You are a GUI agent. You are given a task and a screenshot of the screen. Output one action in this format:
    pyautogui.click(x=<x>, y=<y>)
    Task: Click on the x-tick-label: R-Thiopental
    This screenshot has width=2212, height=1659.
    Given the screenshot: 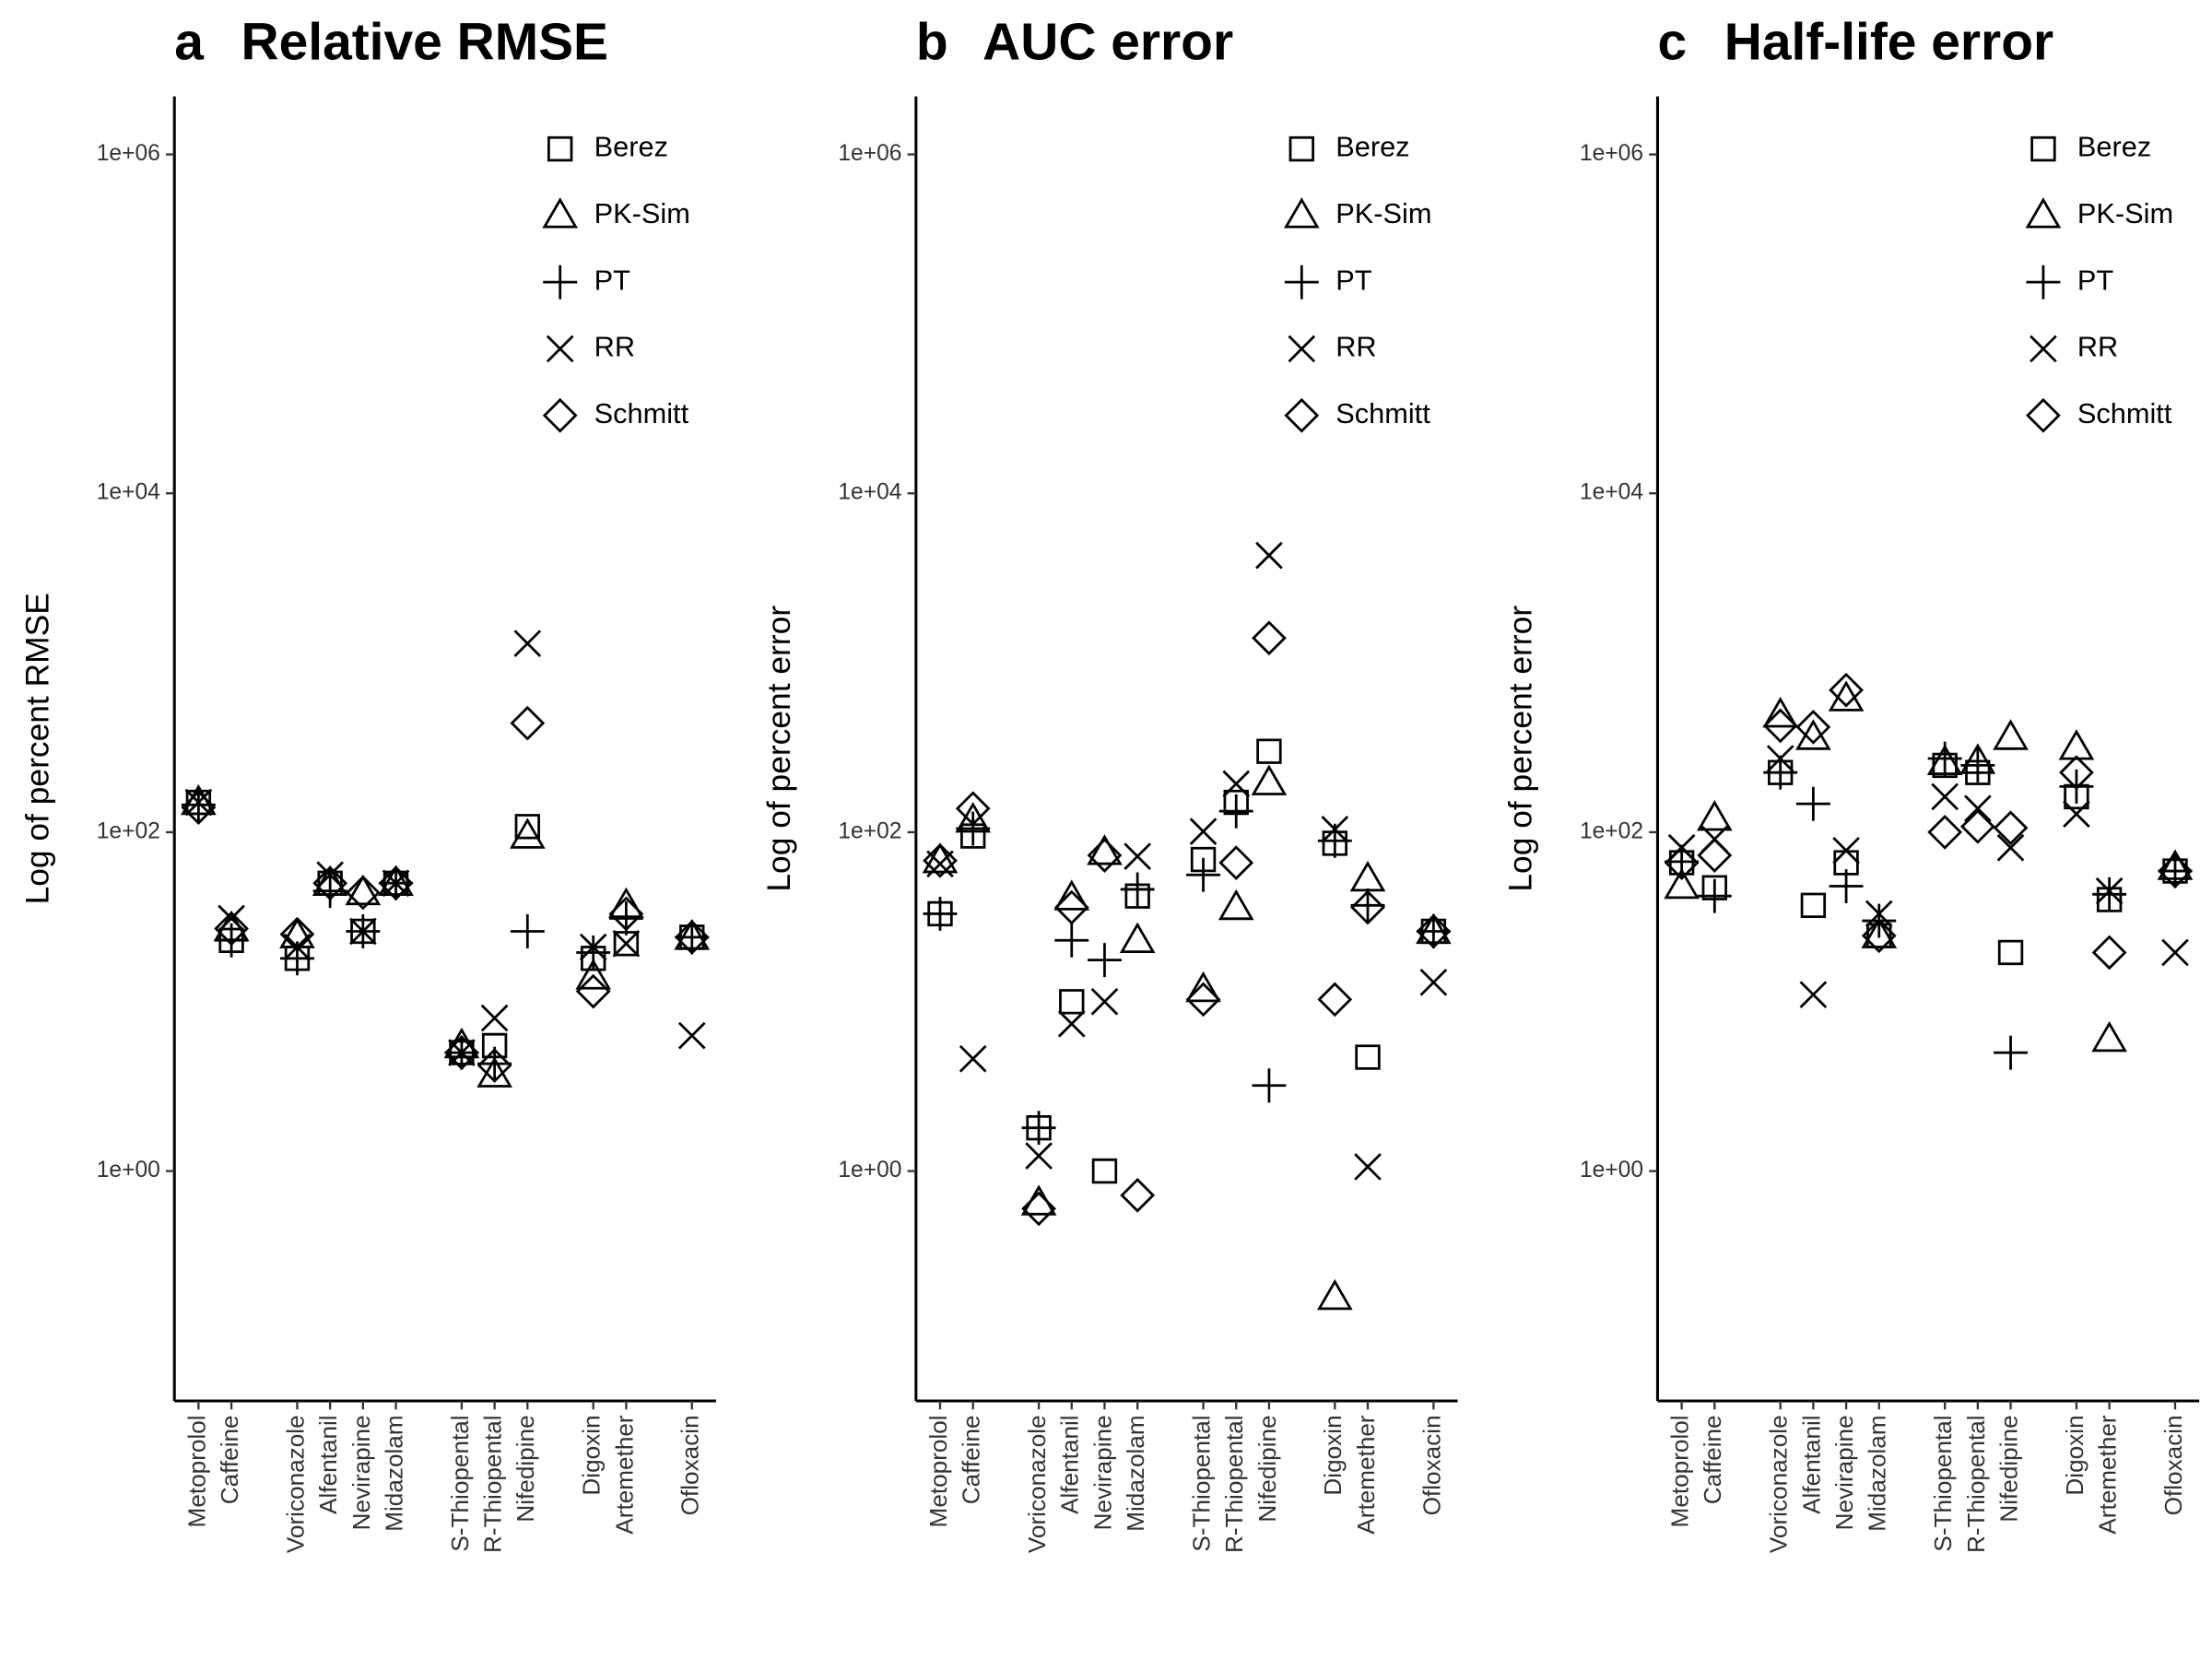 What is the action you would take?
    pyautogui.click(x=1976, y=1484)
    